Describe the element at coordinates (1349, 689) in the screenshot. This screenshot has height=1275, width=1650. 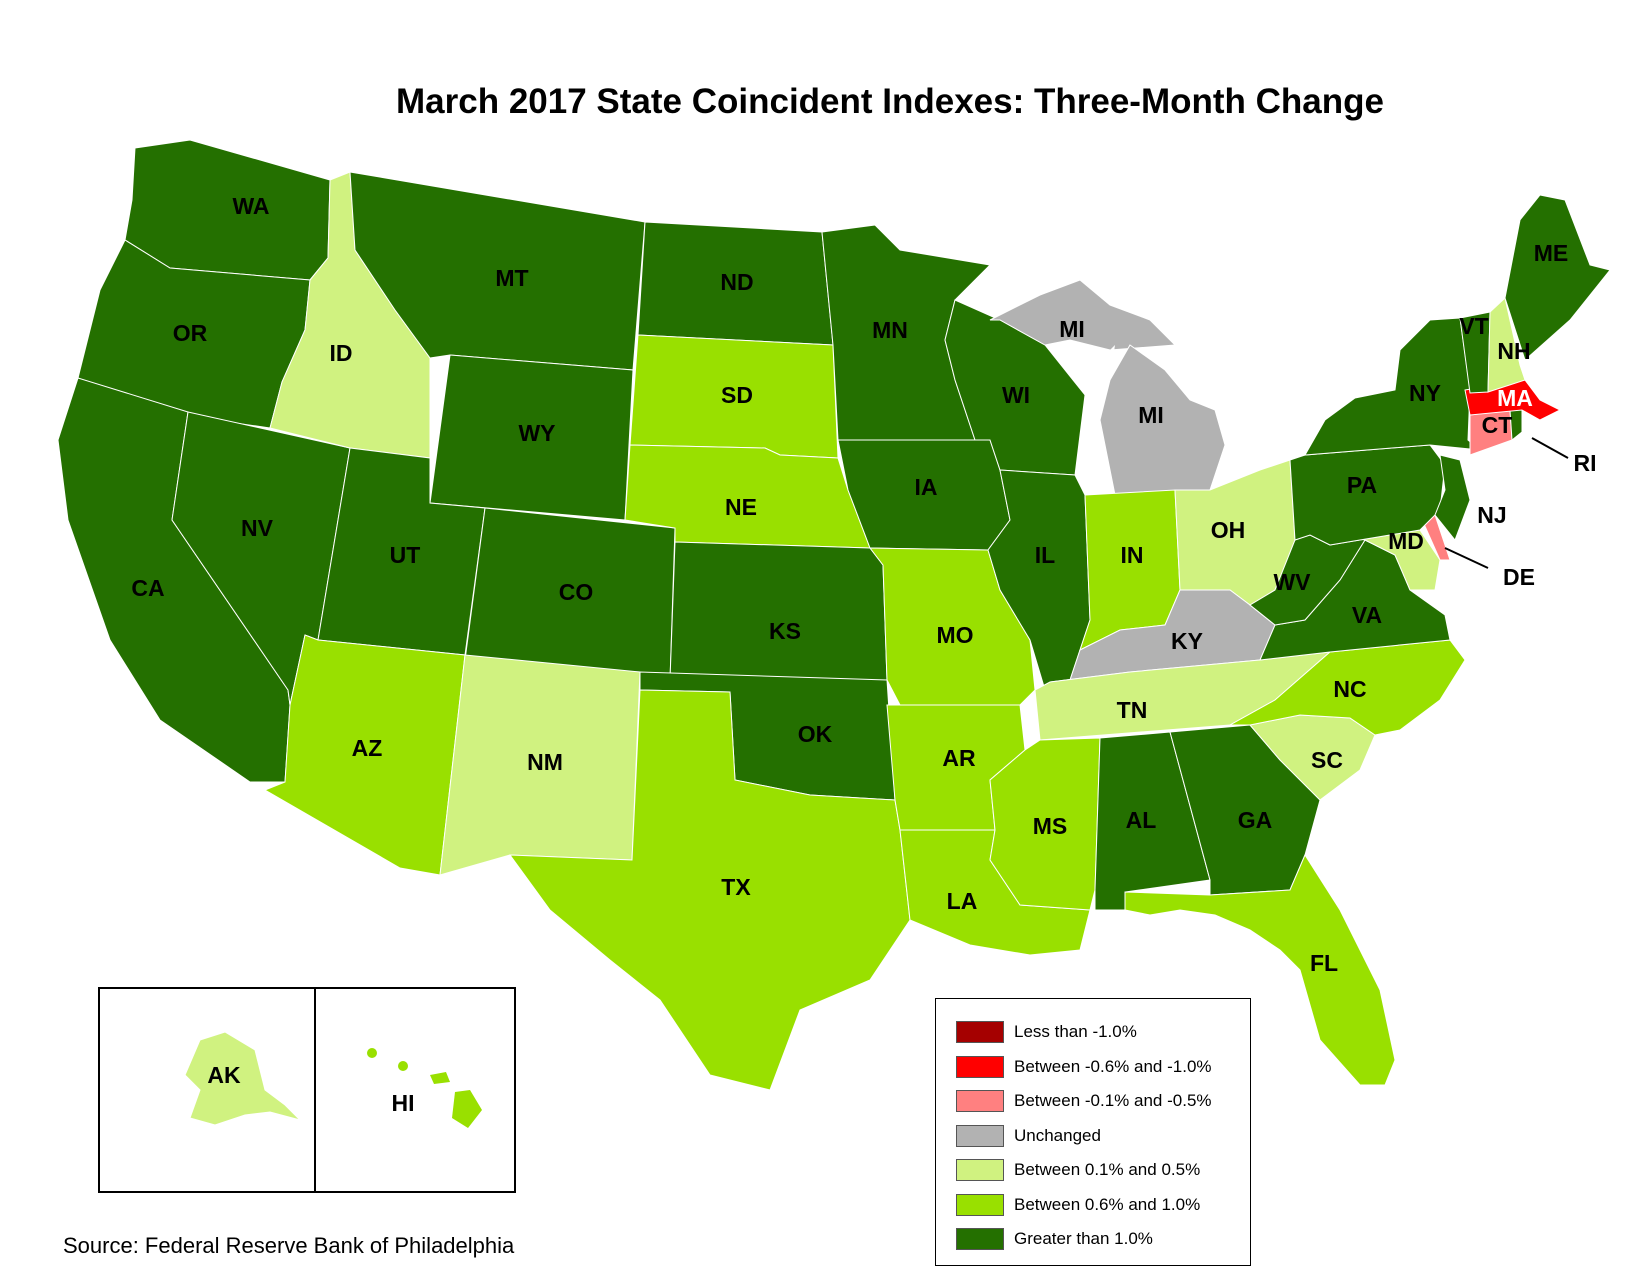
I see `label-nc: NC` at that location.